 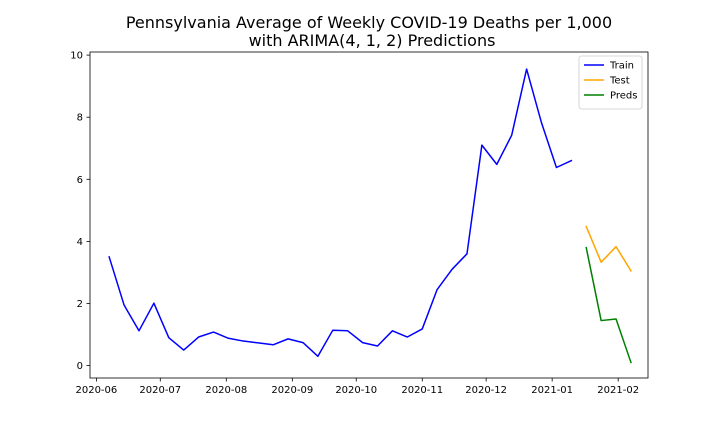 What do you see at coordinates (80, 366) in the screenshot?
I see `y-tick-label: 0` at bounding box center [80, 366].